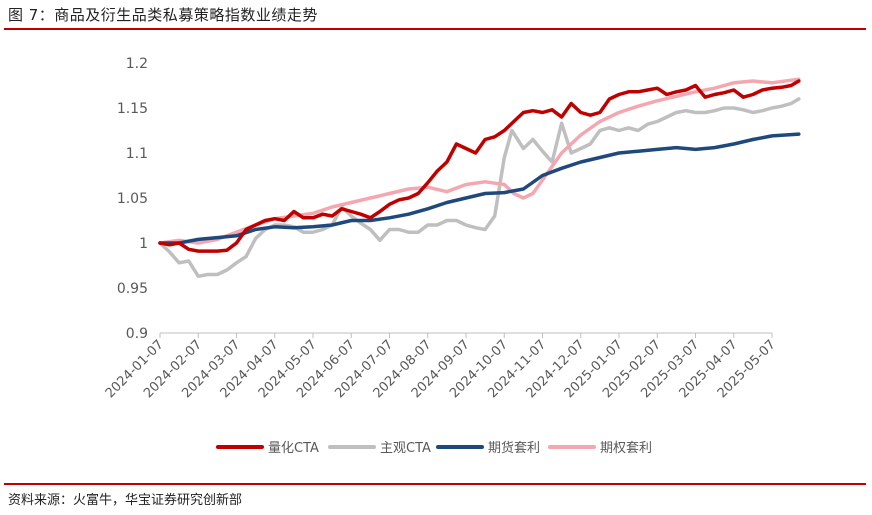  Describe the element at coordinates (434, 448) in the screenshot. I see `legend: 量化CTA 主观CTA 期货套利 期权套利` at that location.